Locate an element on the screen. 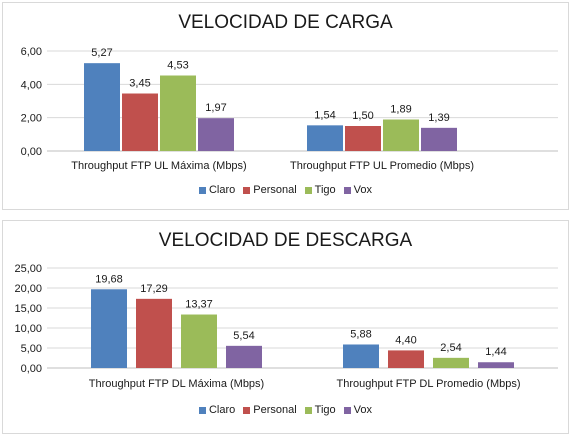 The height and width of the screenshot is (436, 574). chart-title: VELOCIDAD DE DESCARGA is located at coordinates (285, 240).